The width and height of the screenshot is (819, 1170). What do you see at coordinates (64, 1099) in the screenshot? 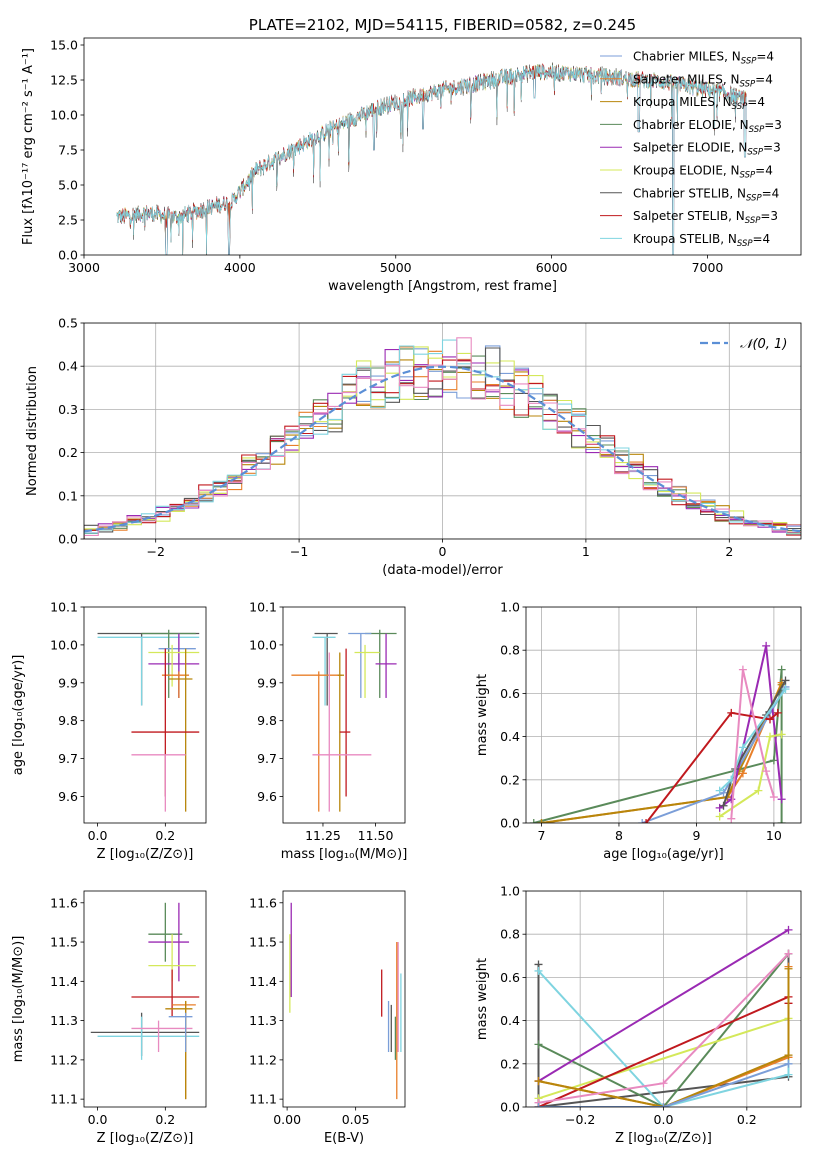
I see `y-tick-label: 11.1` at bounding box center [64, 1099].